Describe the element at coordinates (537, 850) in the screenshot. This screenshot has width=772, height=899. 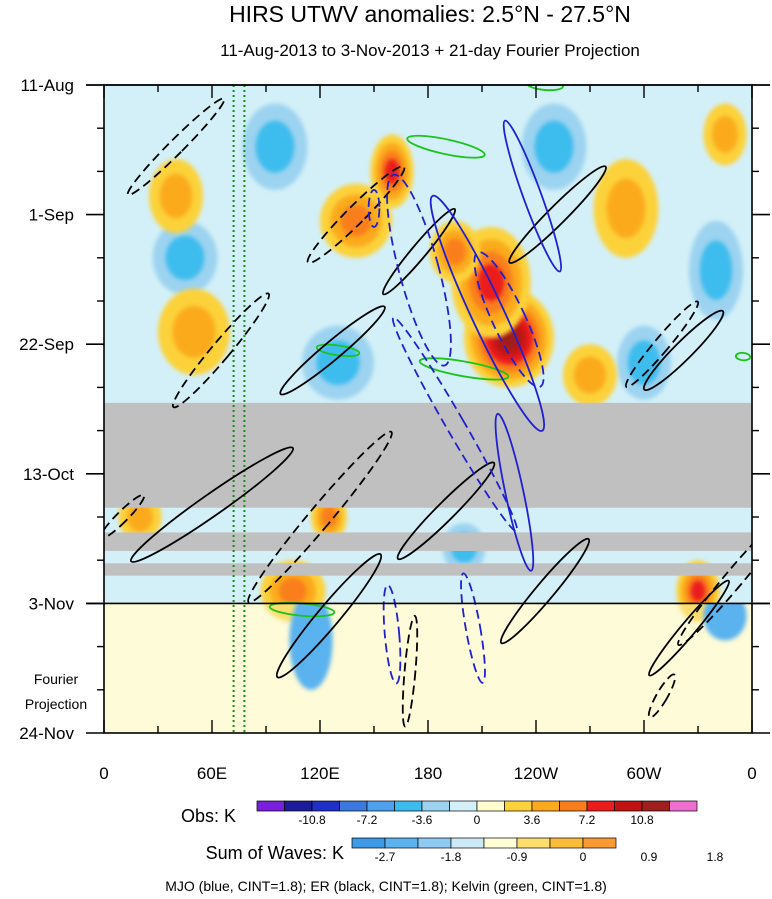
I see `waves-colorbar: -2.7-1.8-0.900.91.82.7` at that location.